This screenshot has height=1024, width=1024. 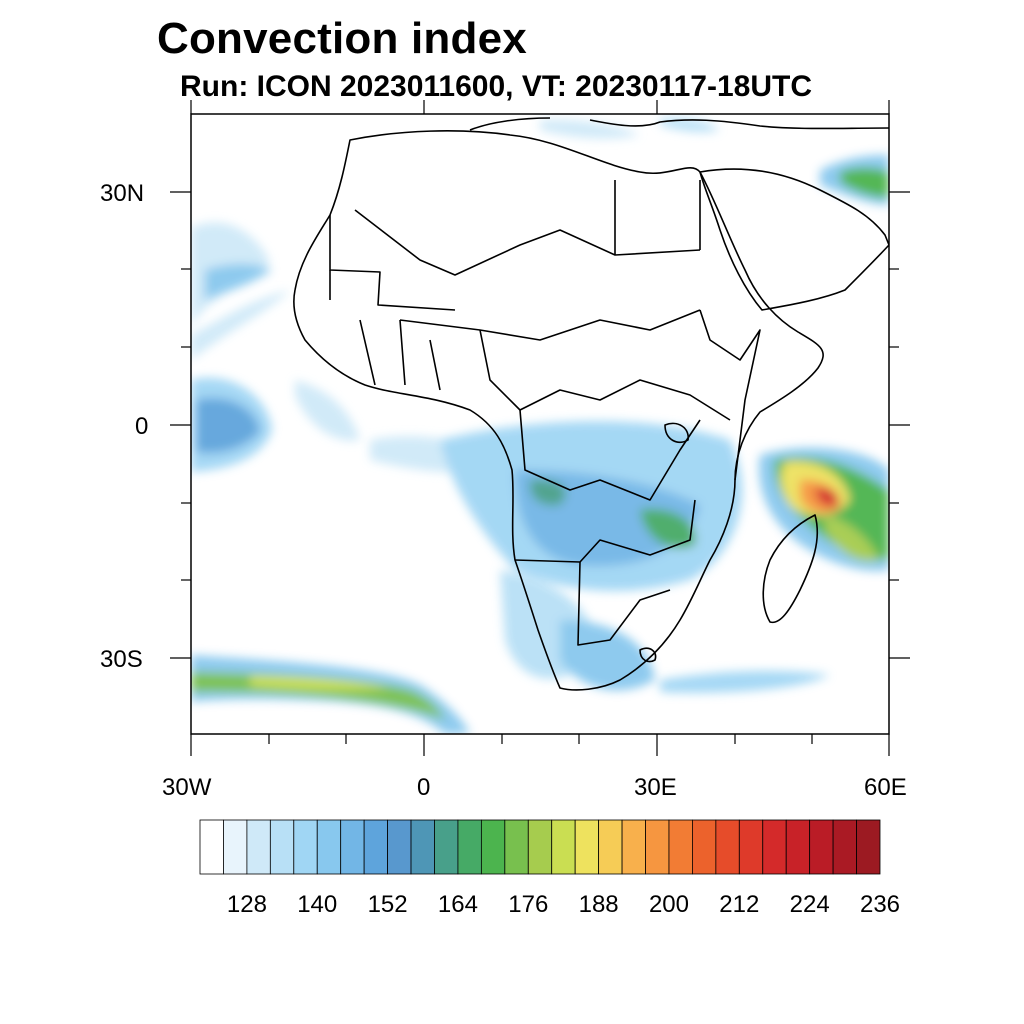 I want to click on border-congo, so click(x=610, y=455).